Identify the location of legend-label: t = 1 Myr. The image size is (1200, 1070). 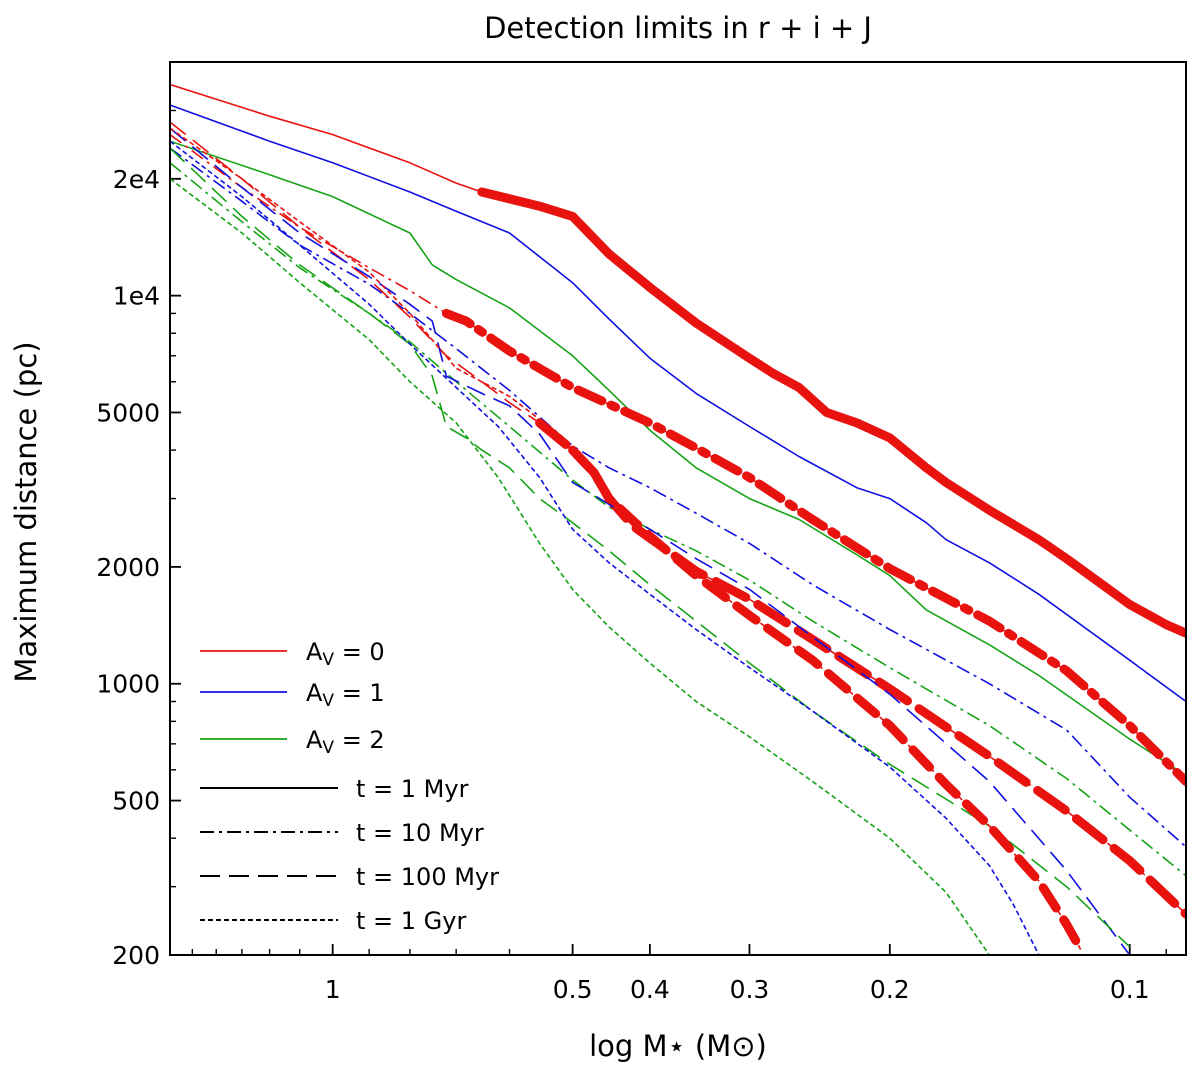
(412, 789).